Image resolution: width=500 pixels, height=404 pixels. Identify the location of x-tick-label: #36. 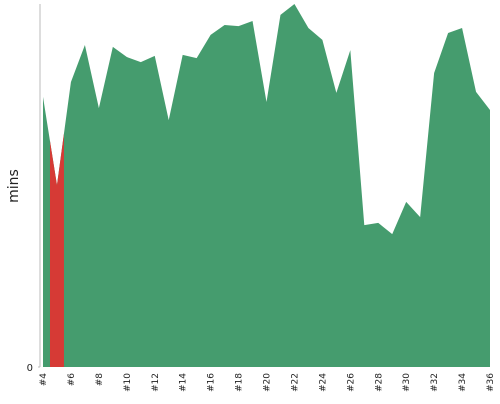
(491, 382).